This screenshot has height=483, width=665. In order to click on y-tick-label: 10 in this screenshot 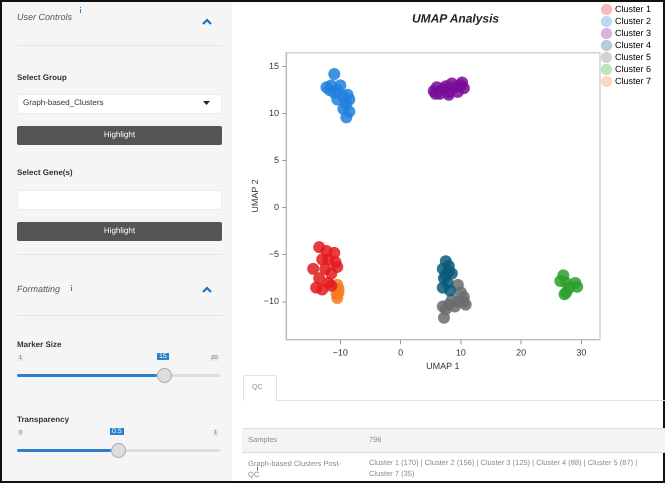, I will do `click(274, 113)`.